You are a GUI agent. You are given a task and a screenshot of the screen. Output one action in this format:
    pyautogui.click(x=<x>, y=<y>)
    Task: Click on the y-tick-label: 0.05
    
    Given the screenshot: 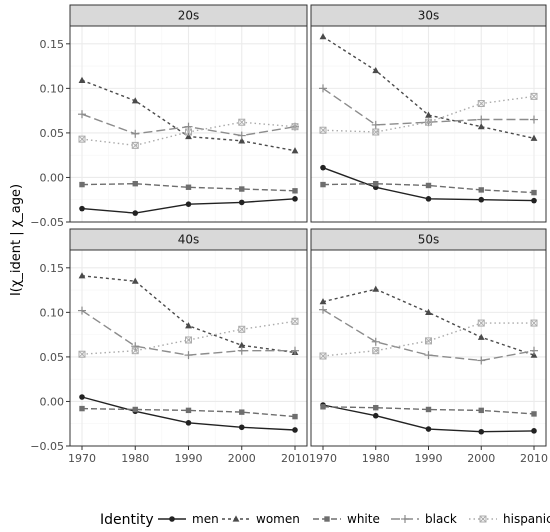 What is the action you would take?
    pyautogui.click(x=52, y=133)
    